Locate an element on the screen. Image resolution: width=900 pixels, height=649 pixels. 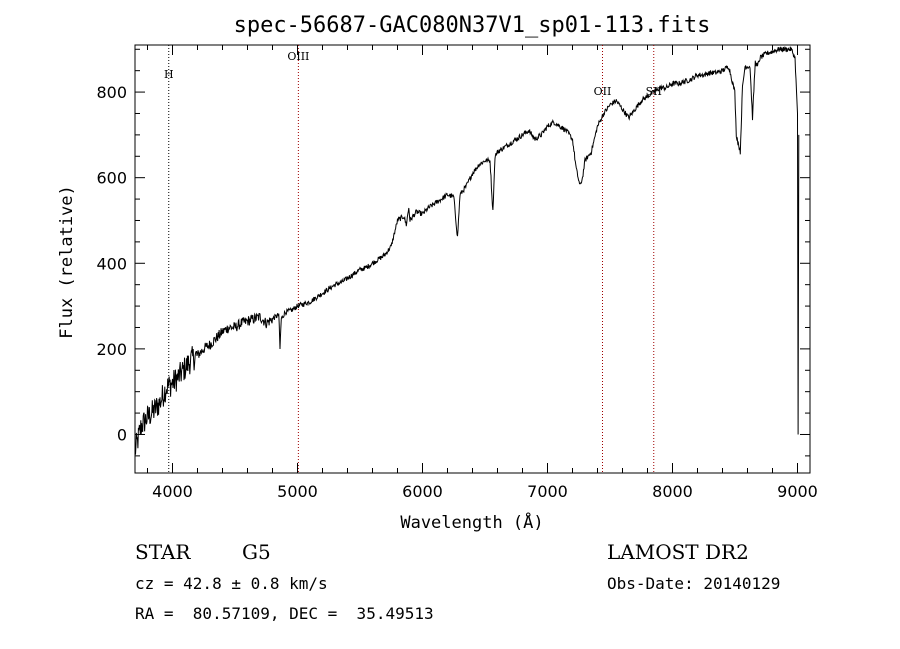
marker-label-oii: OII is located at coordinates (603, 91).